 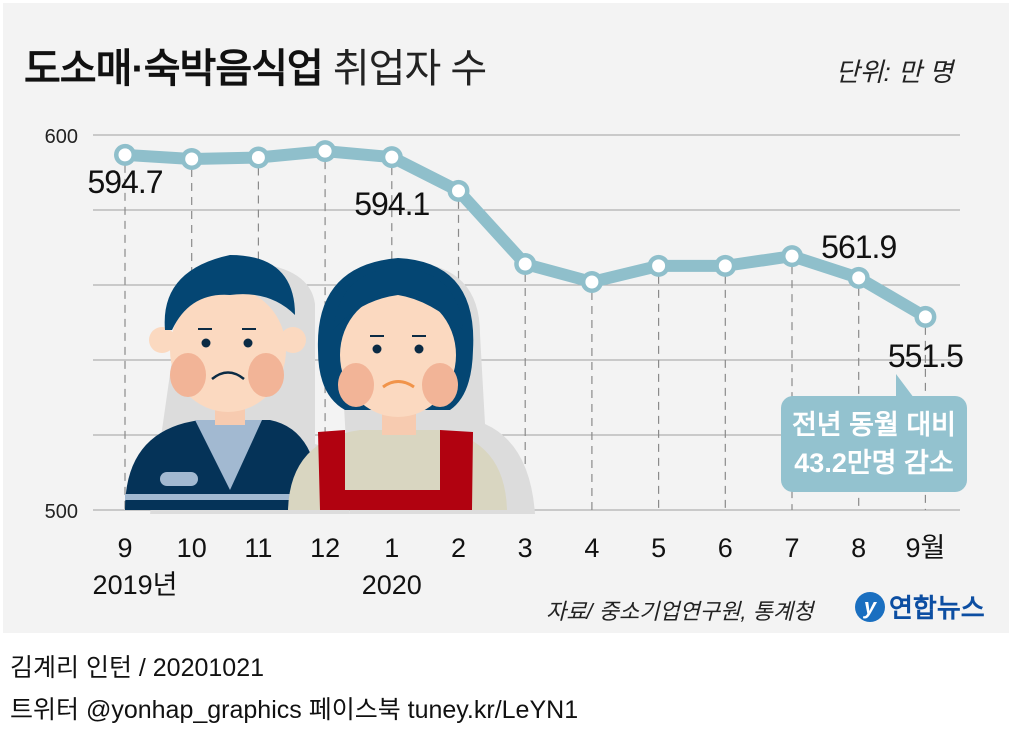 What do you see at coordinates (925, 548) in the screenshot?
I see `svg-text: 9월` at bounding box center [925, 548].